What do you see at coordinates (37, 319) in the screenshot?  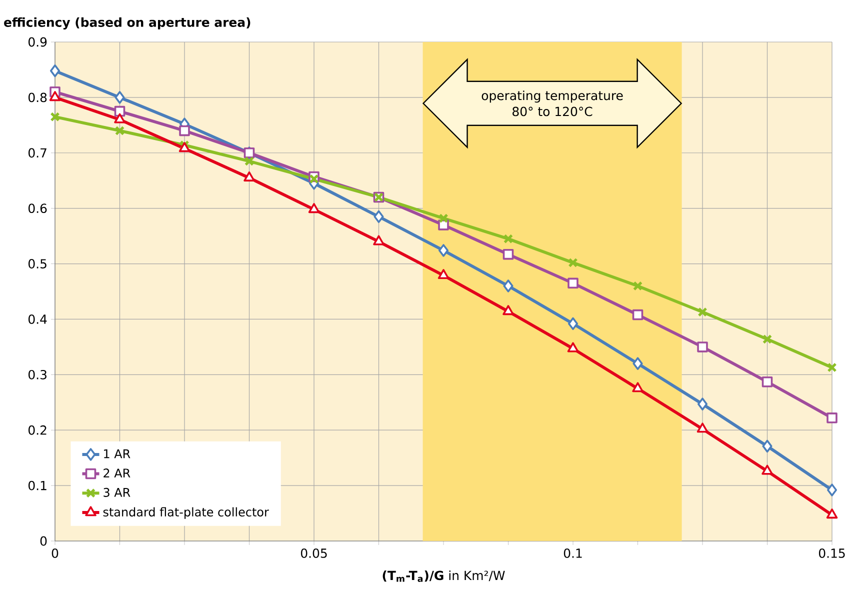 I see `y-tick-label: 0.4` at bounding box center [37, 319].